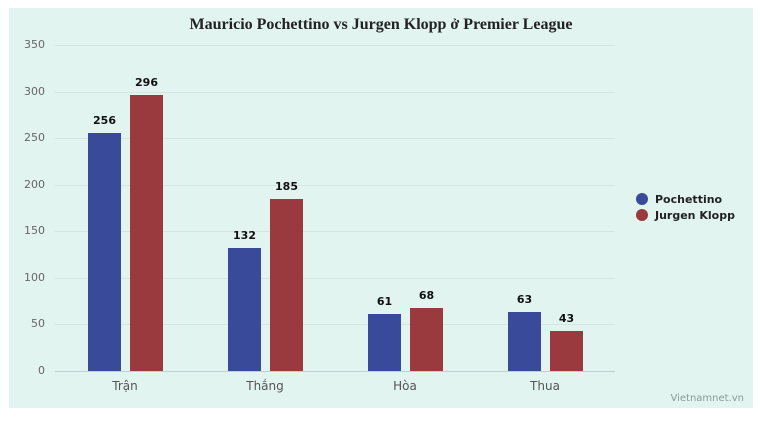 This screenshot has width=760, height=427. I want to click on y-tick-label: 200, so click(34, 184).